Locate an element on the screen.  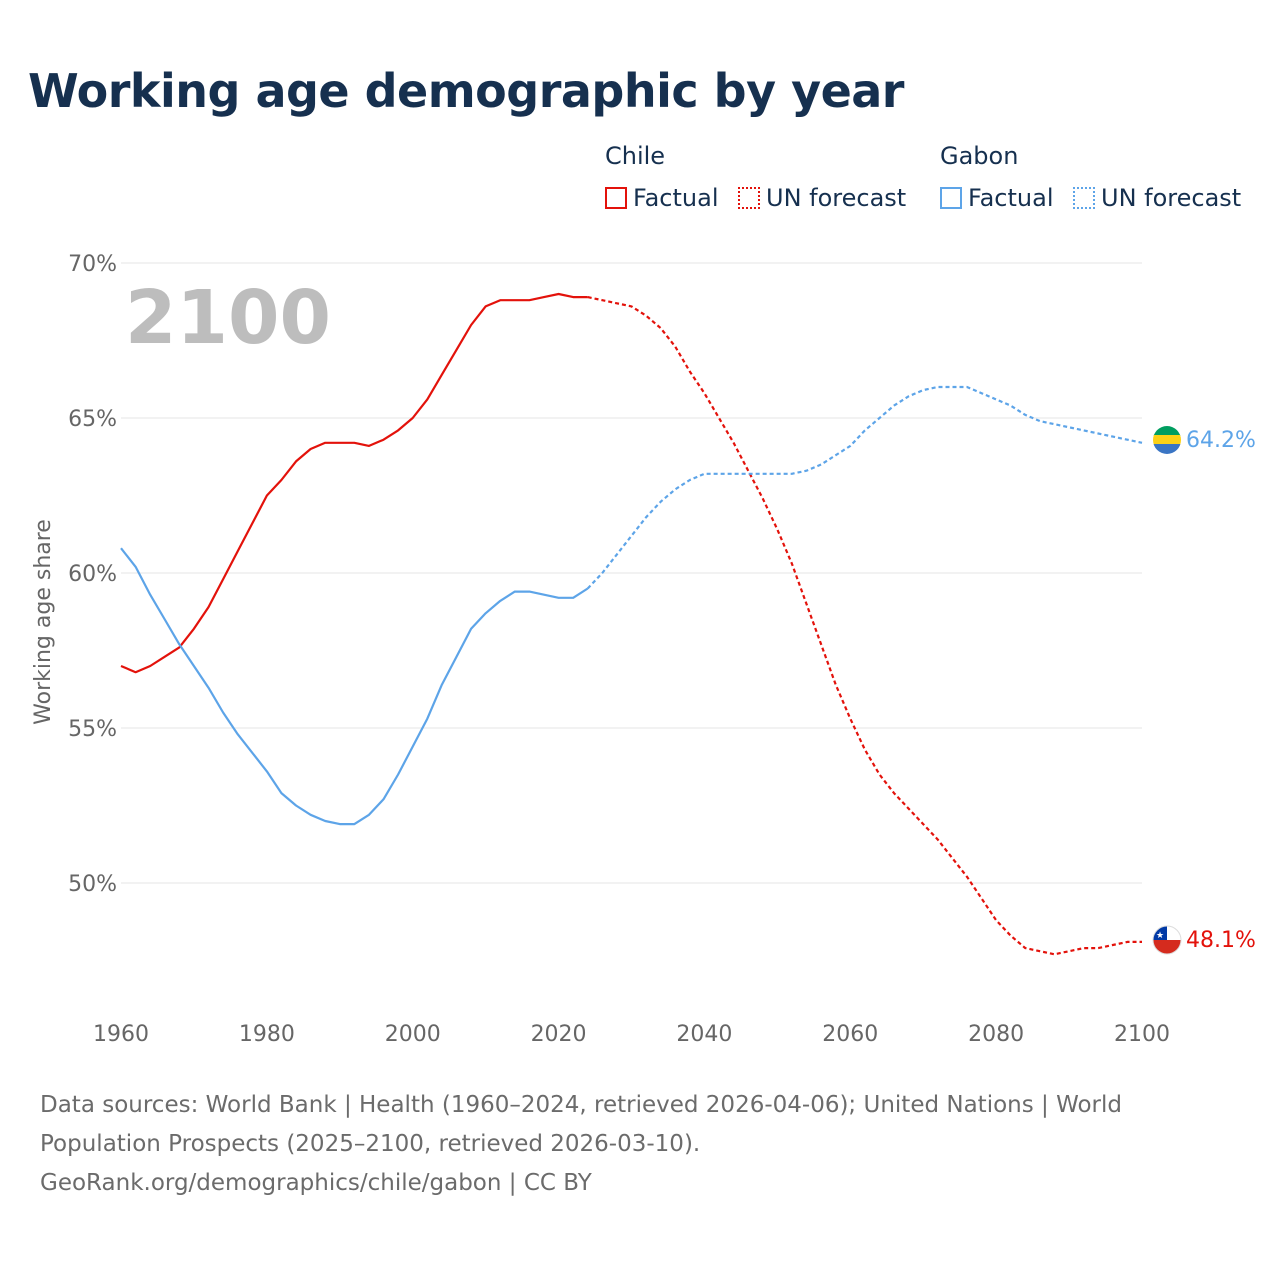
y-tick-label: 65% is located at coordinates (92, 419).